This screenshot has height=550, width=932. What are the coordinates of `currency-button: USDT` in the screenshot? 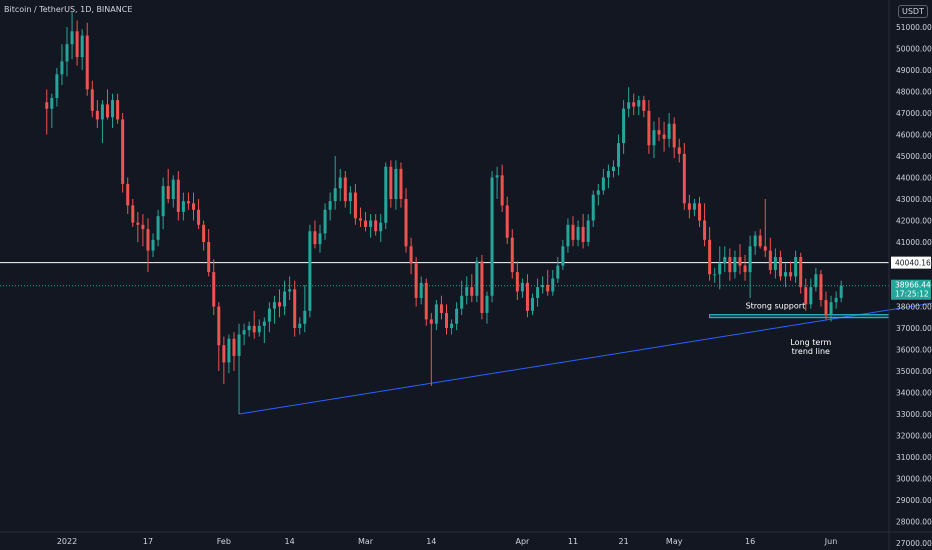 It's located at (913, 11).